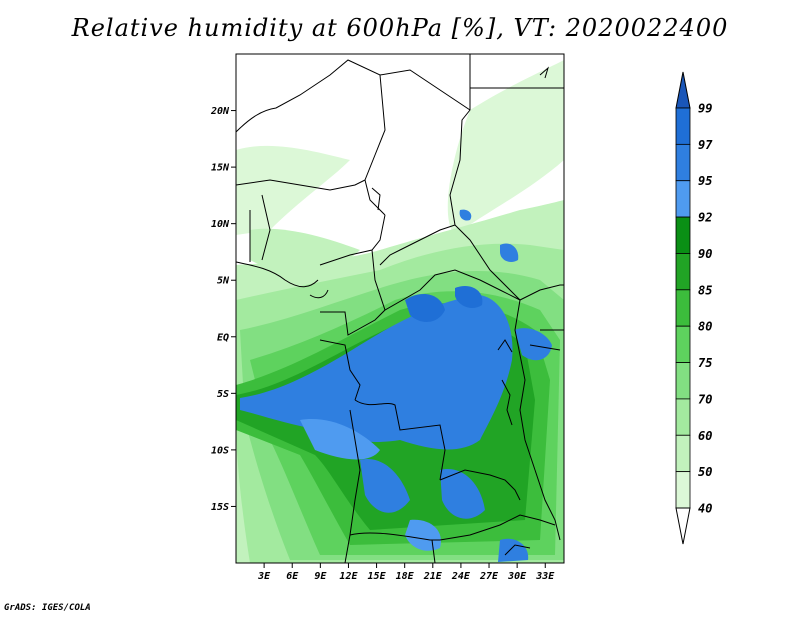  I want to click on lon-tick-label: 3E, so click(264, 576).